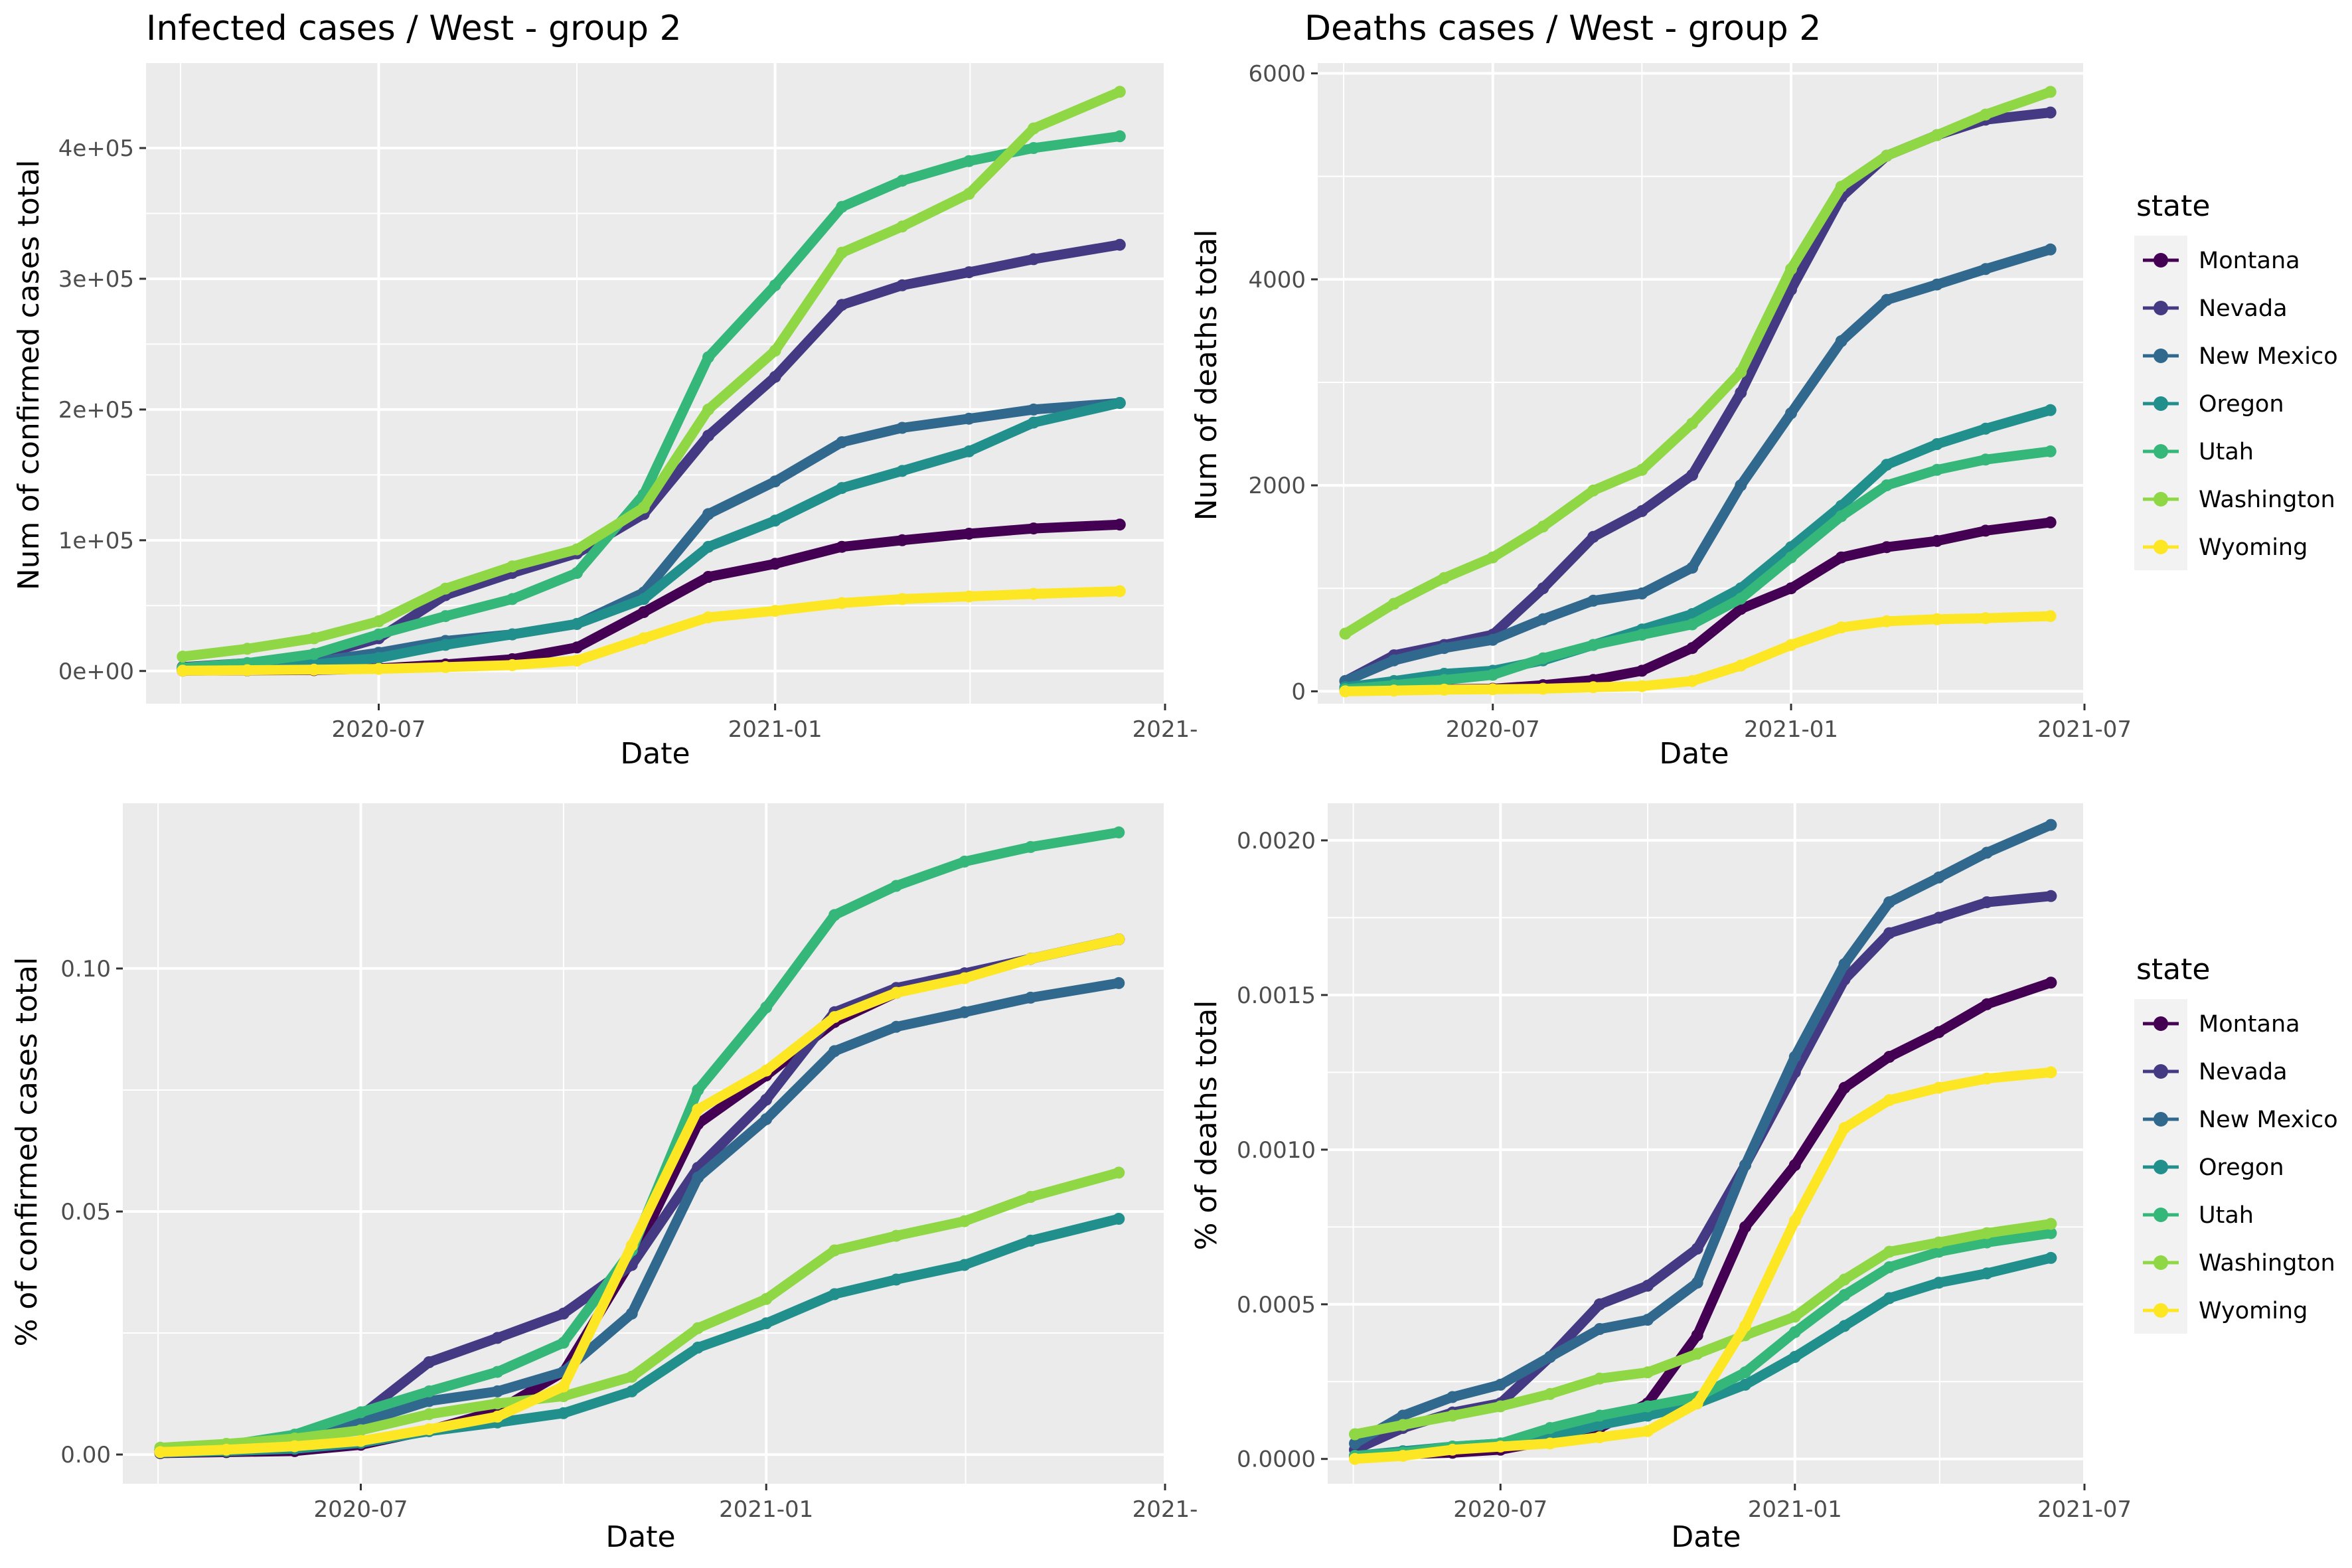 This screenshot has width=2352, height=1568. I want to click on legend-entry-nevada: Nevada, so click(2243, 1072).